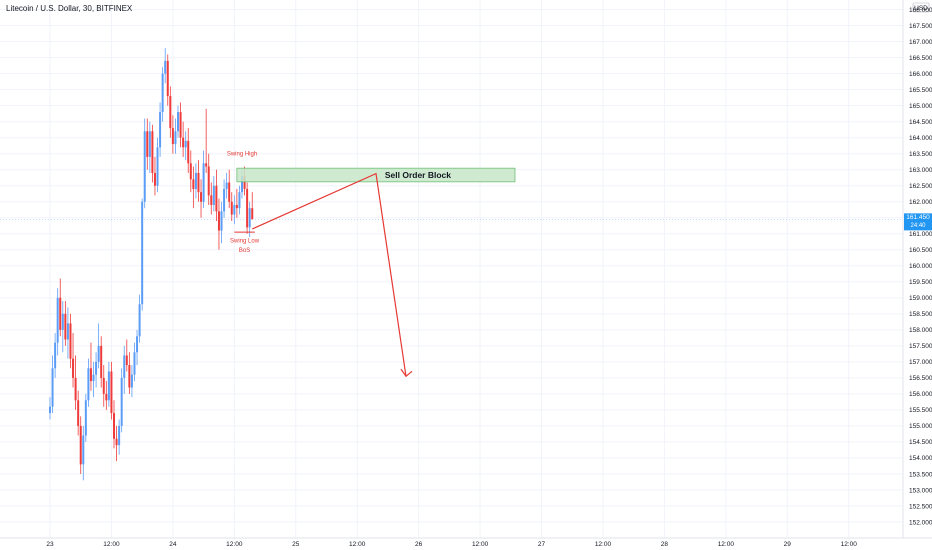 The image size is (932, 550). I want to click on projection-arrow-head, so click(406, 373).